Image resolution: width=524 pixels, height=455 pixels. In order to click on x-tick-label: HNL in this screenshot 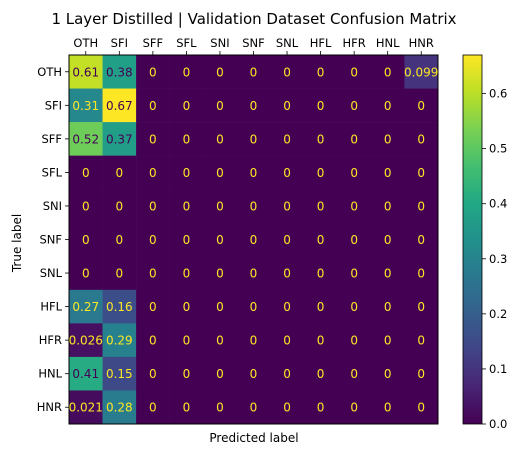, I will do `click(388, 43)`.